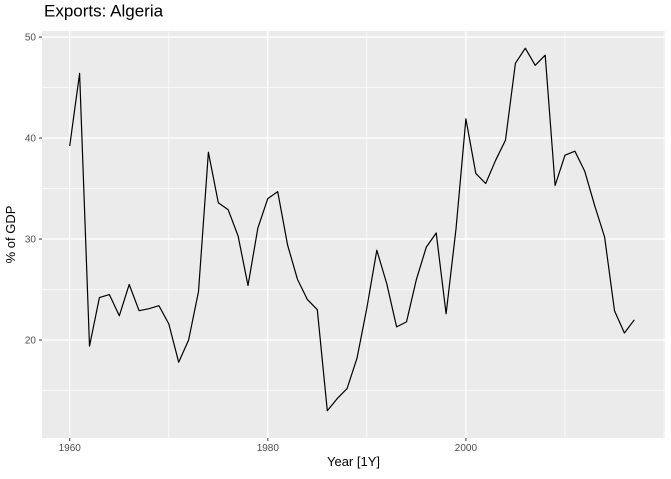  Describe the element at coordinates (31, 38) in the screenshot. I see `y-tick-label: 50` at that location.